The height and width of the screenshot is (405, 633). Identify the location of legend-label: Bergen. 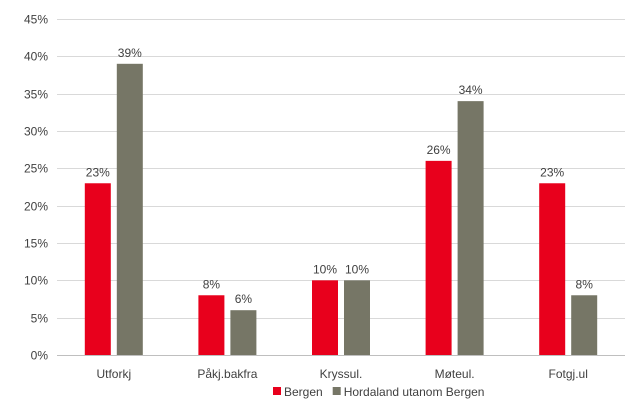
(303, 392).